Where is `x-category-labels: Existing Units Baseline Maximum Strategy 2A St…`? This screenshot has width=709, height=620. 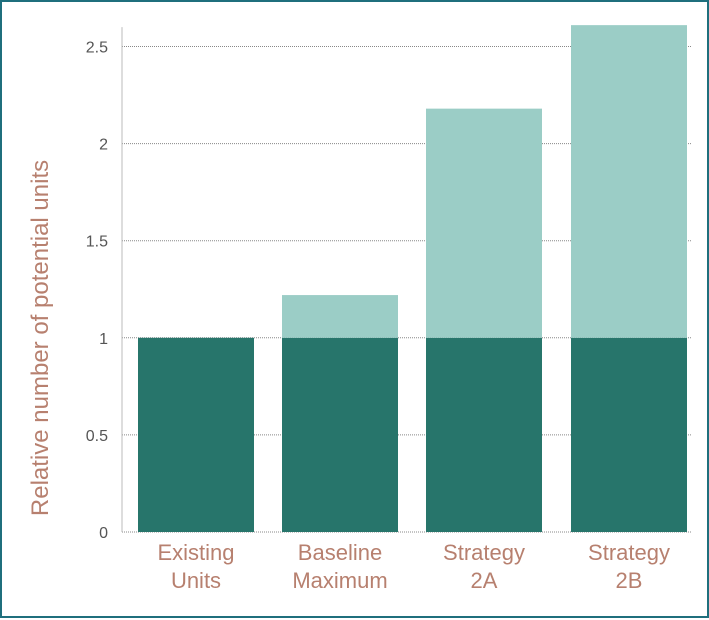 x-category-labels: Existing Units Baseline Maximum Strategy 2A St… is located at coordinates (413, 566).